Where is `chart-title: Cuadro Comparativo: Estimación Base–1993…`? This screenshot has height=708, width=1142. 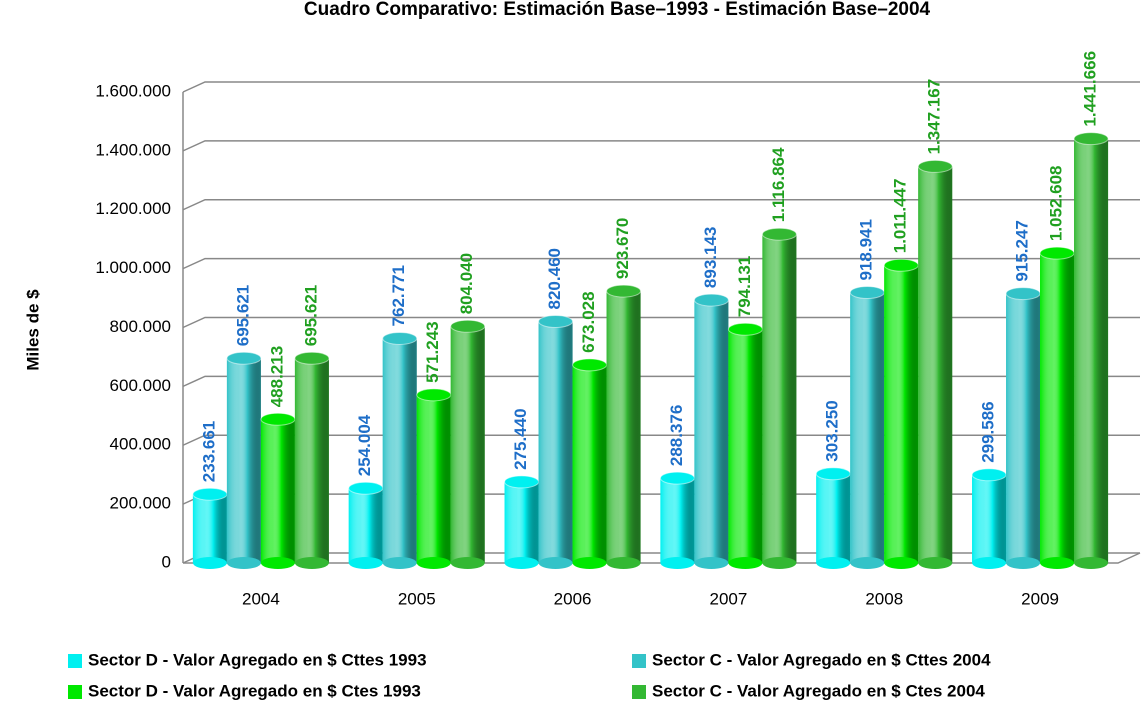
chart-title: Cuadro Comparativo: Estimación Base–1993… is located at coordinates (617, 10).